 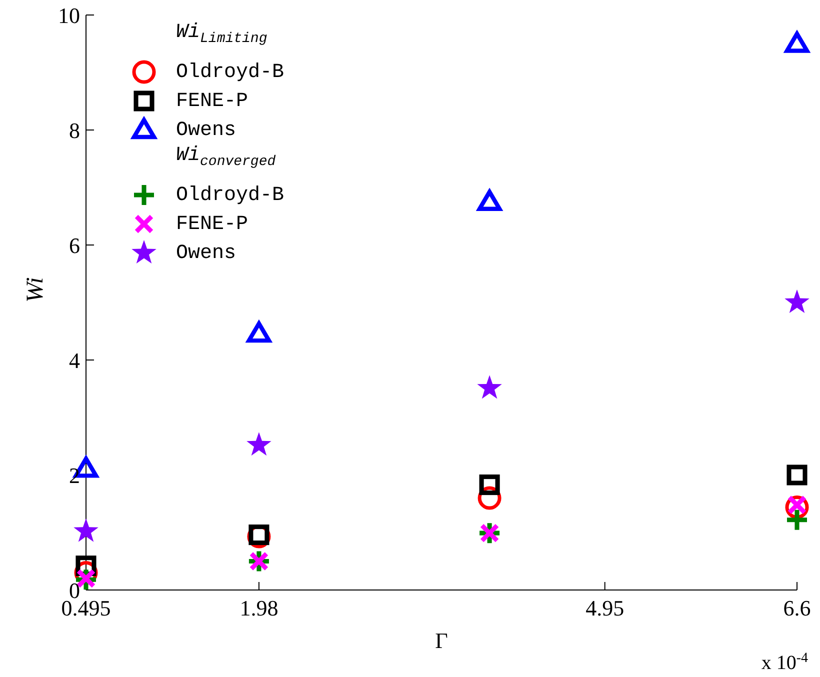 What do you see at coordinates (74, 360) in the screenshot?
I see `y-tick-label: 4` at bounding box center [74, 360].